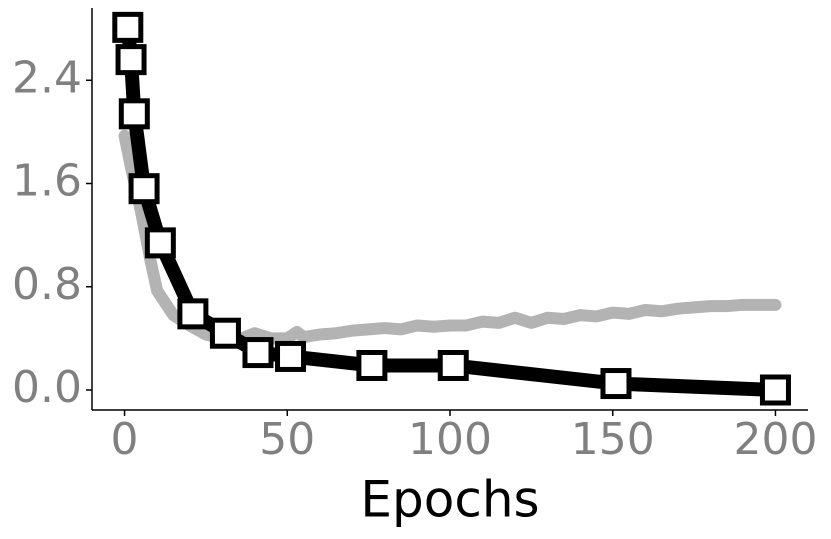 The height and width of the screenshot is (539, 831). Describe the element at coordinates (449, 500) in the screenshot. I see `x-axis-label: Epochs` at that location.